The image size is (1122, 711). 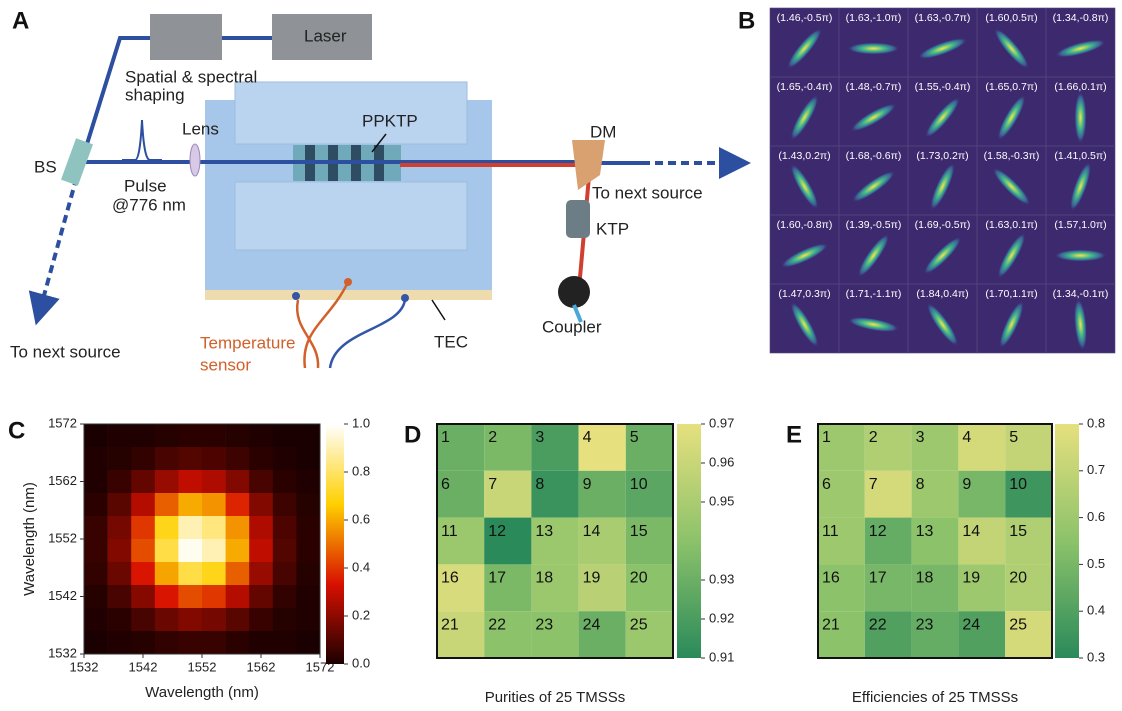 What do you see at coordinates (634, 437) in the screenshot?
I see `cell-label: 5` at bounding box center [634, 437].